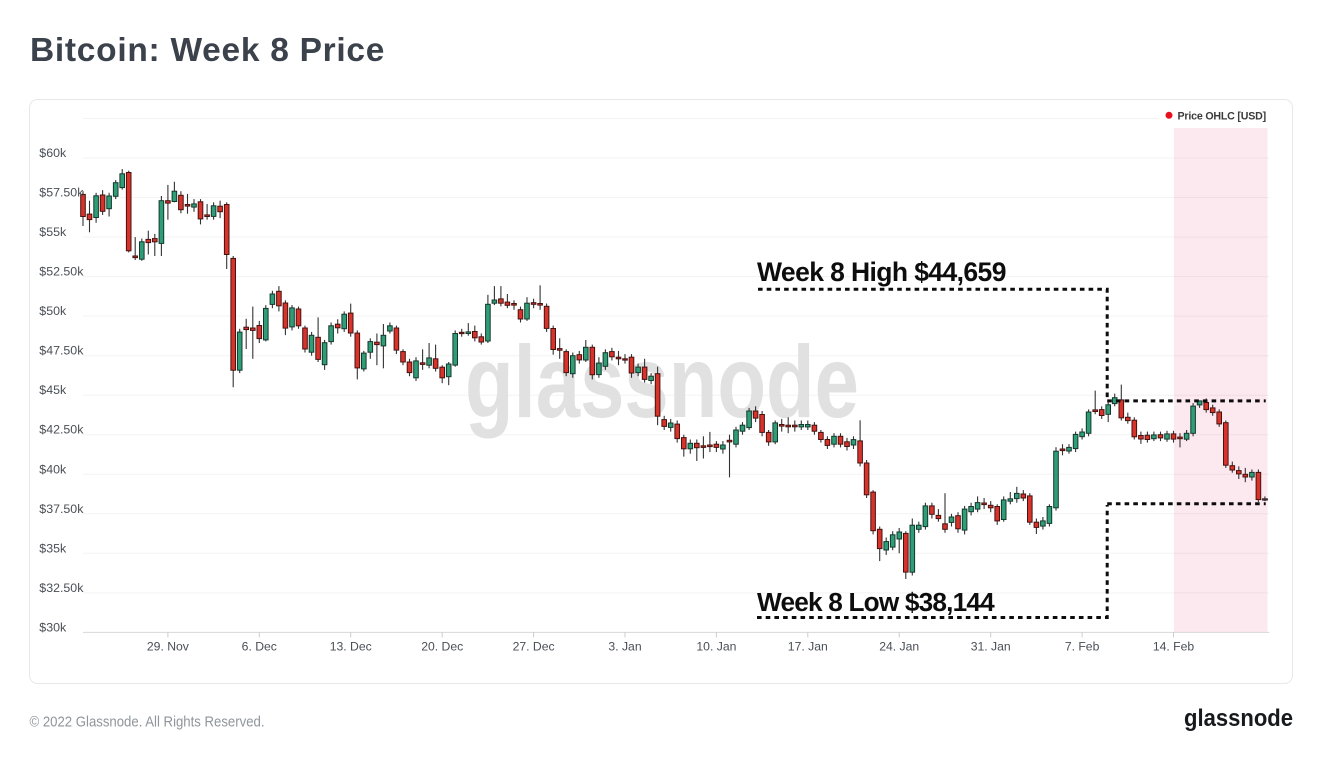 The height and width of the screenshot is (765, 1320). Describe the element at coordinates (259, 646) in the screenshot. I see `svg-text: 6. Dec` at that location.